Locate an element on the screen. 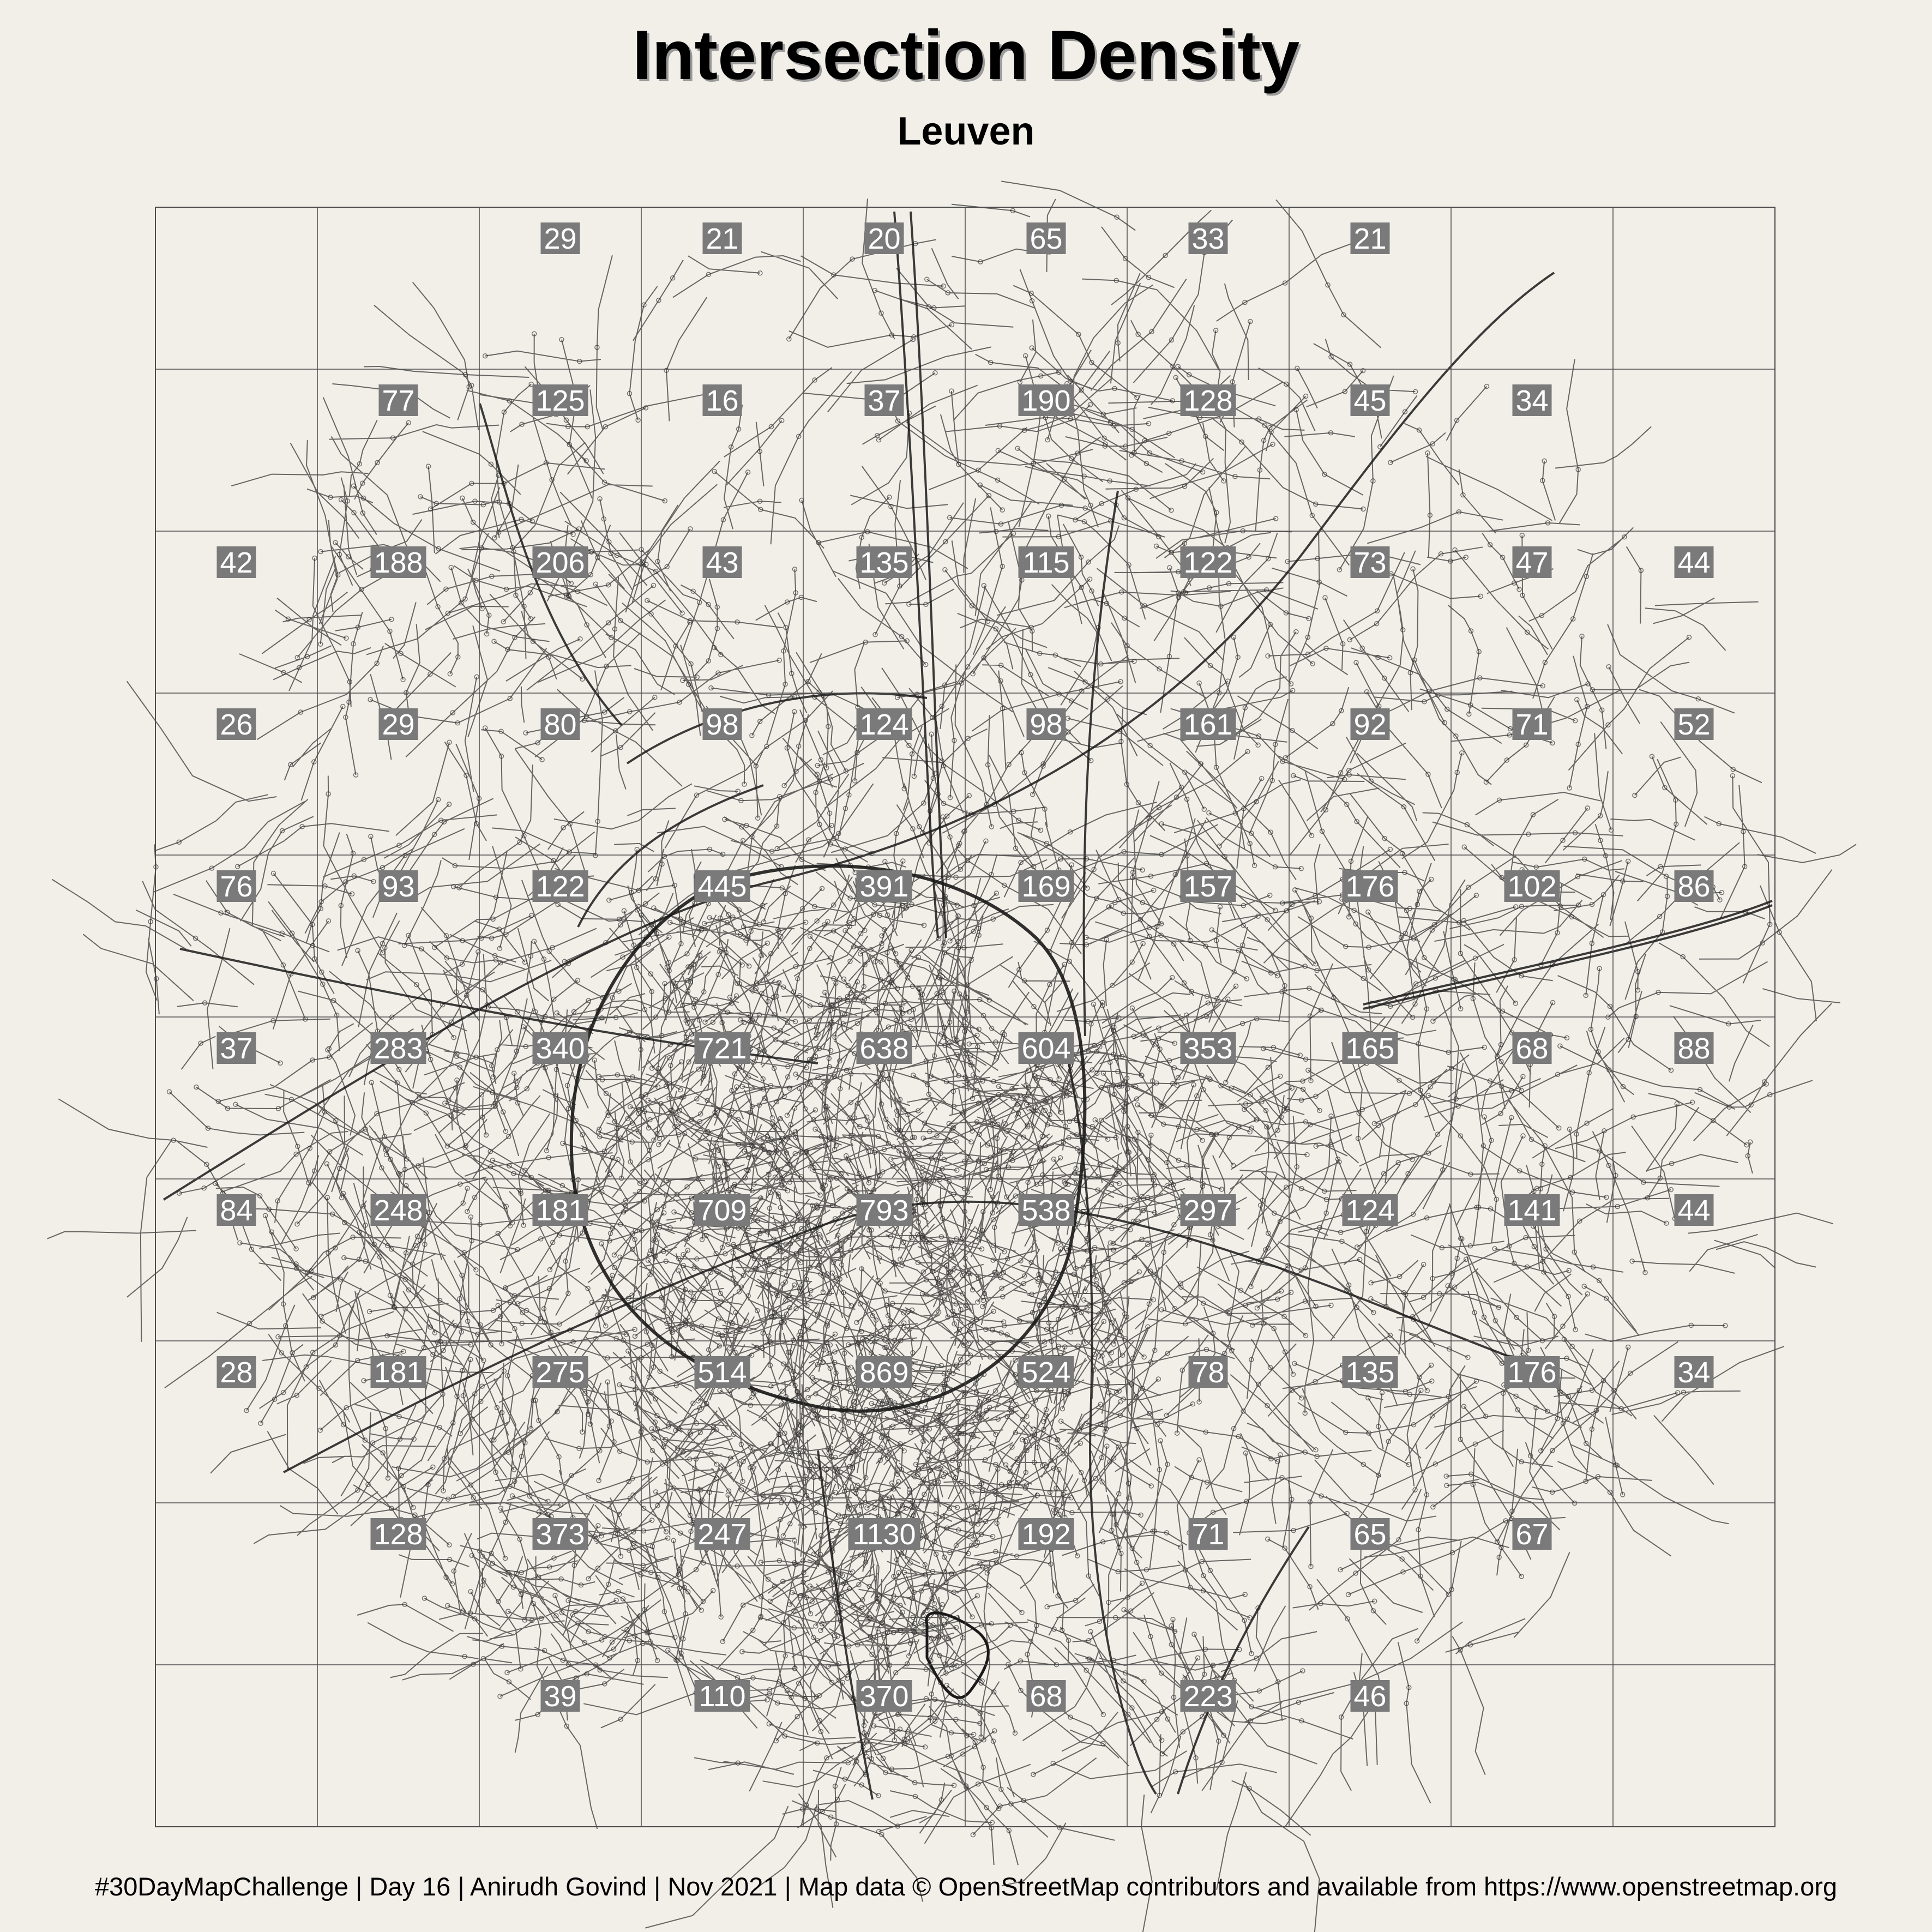  cell-count-label: 47 is located at coordinates (1532, 562).